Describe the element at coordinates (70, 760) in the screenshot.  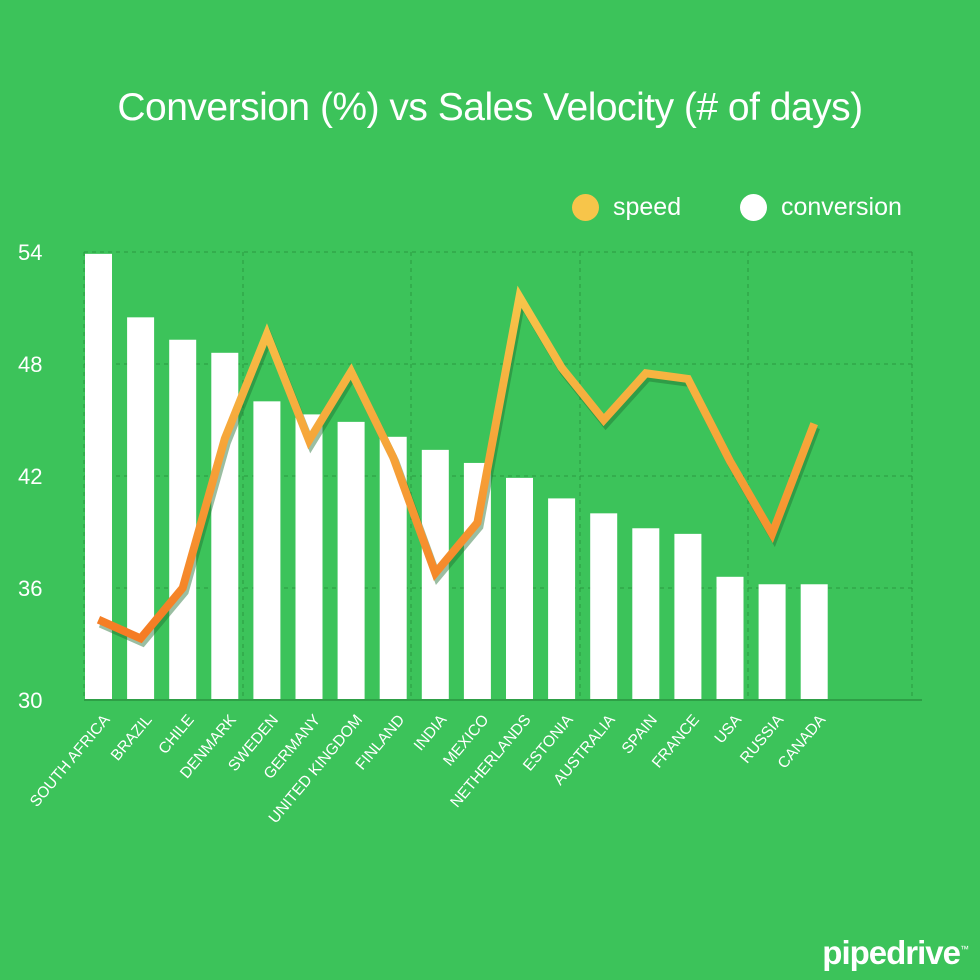
I see `x-tick-label: SOUTH AFRICA` at that location.